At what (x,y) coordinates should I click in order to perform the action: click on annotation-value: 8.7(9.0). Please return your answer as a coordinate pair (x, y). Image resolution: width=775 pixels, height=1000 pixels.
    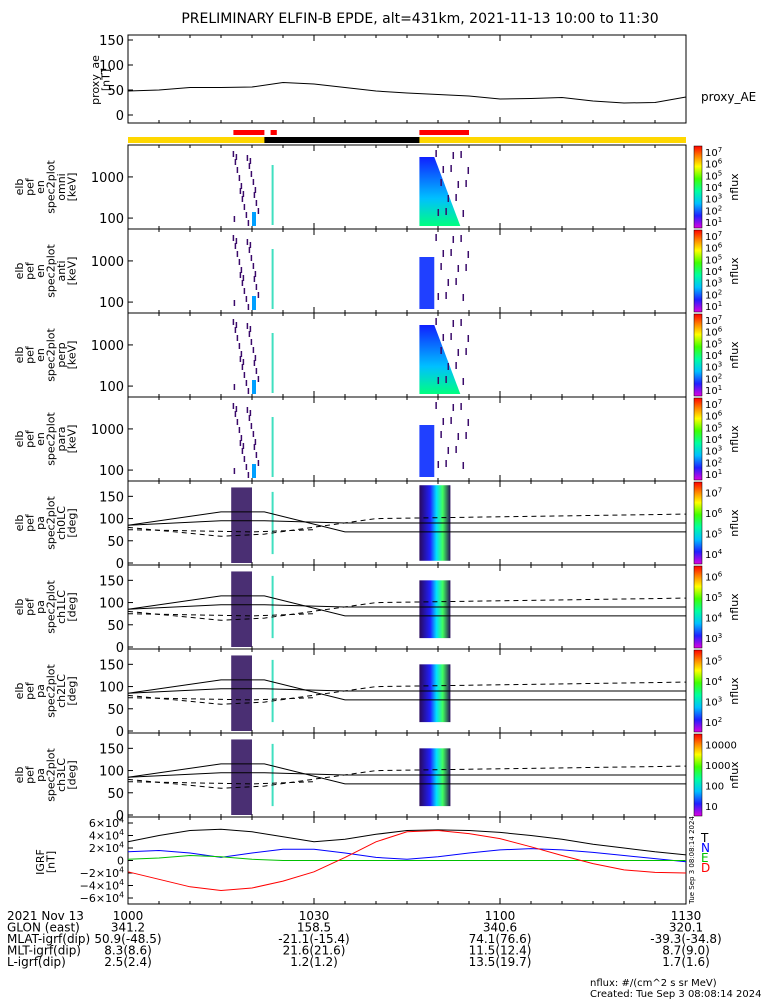
    Looking at the image, I should click on (686, 951).